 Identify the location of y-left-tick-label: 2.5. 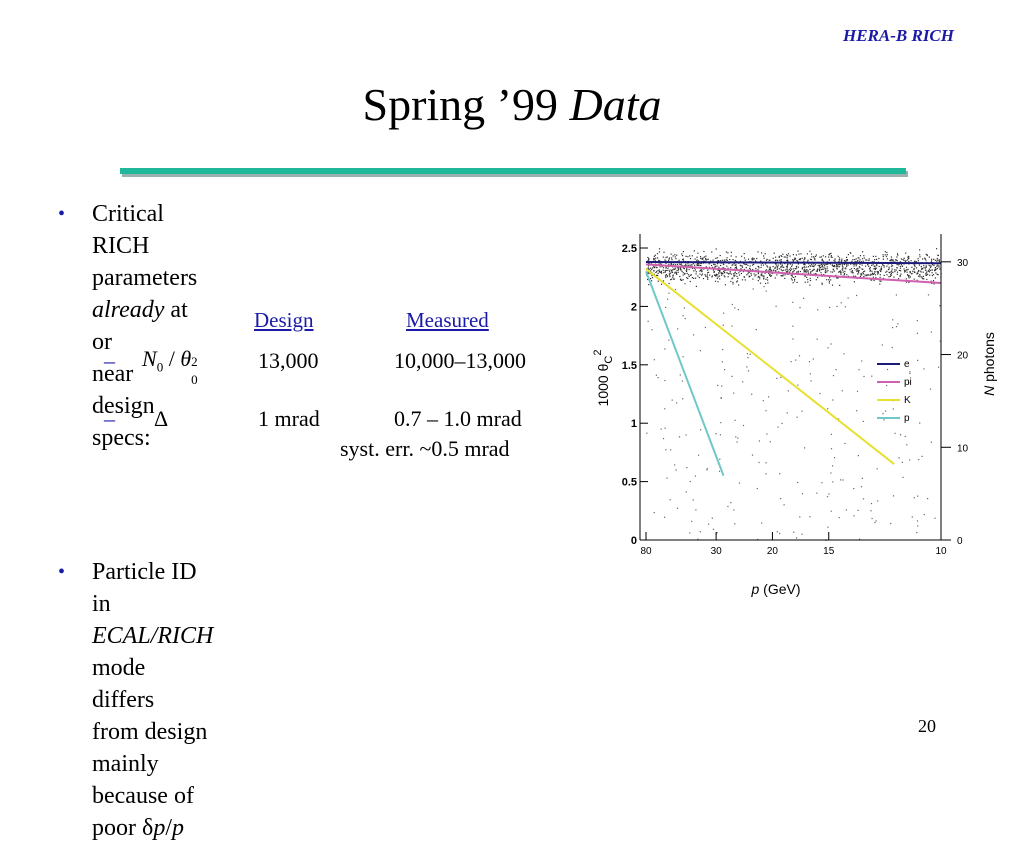
(629, 249).